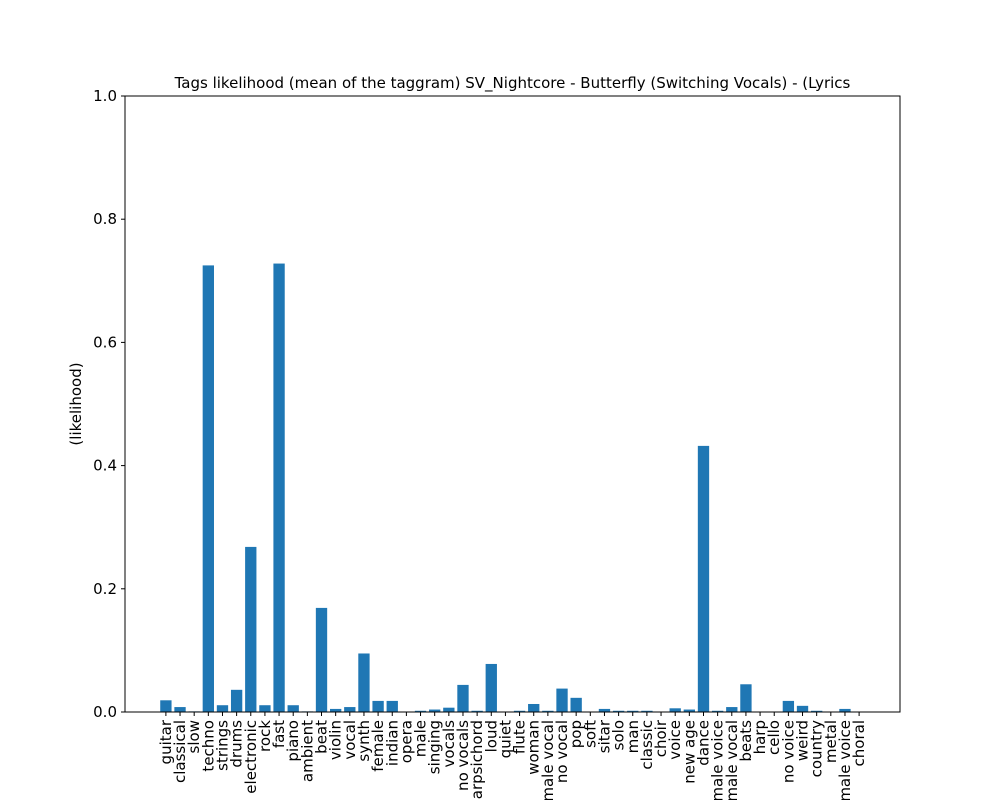  What do you see at coordinates (817, 748) in the screenshot?
I see `x-tick-label: country` at bounding box center [817, 748].